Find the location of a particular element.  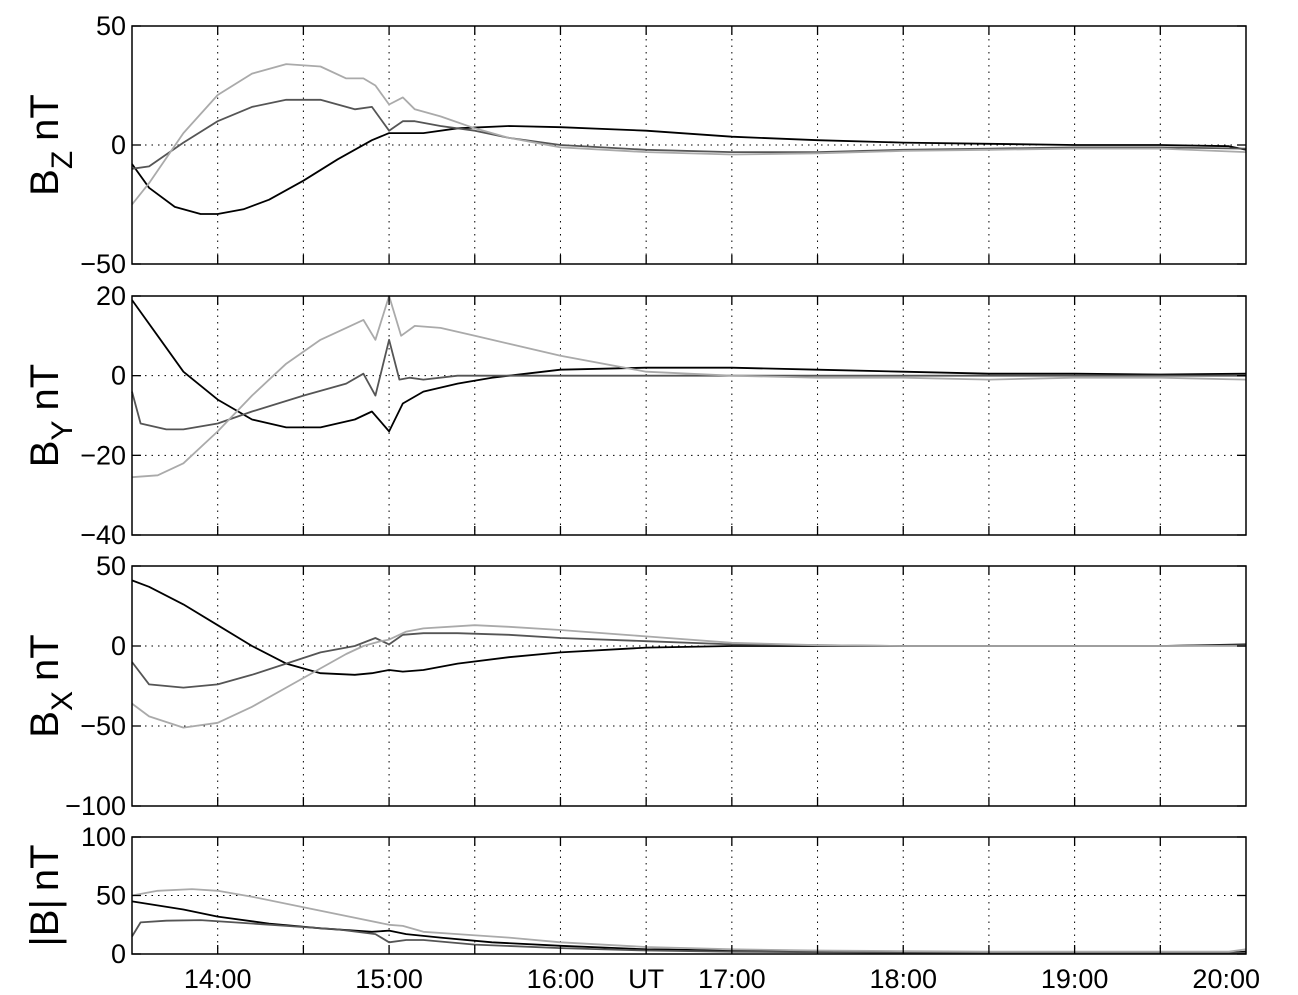

y-axis-label: BXnT is located at coordinates (51, 685).